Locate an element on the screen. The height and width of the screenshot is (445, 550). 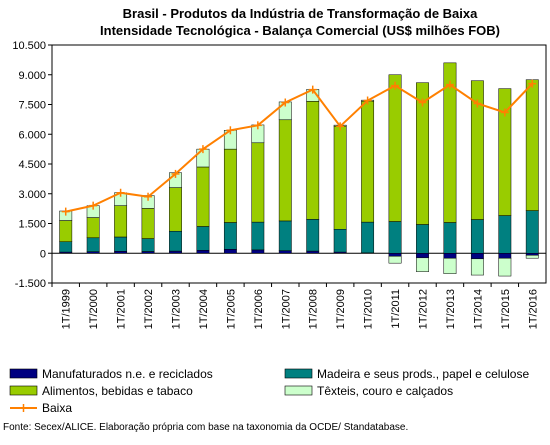
x-tick-label: 1T/2008 is located at coordinates (314, 309).